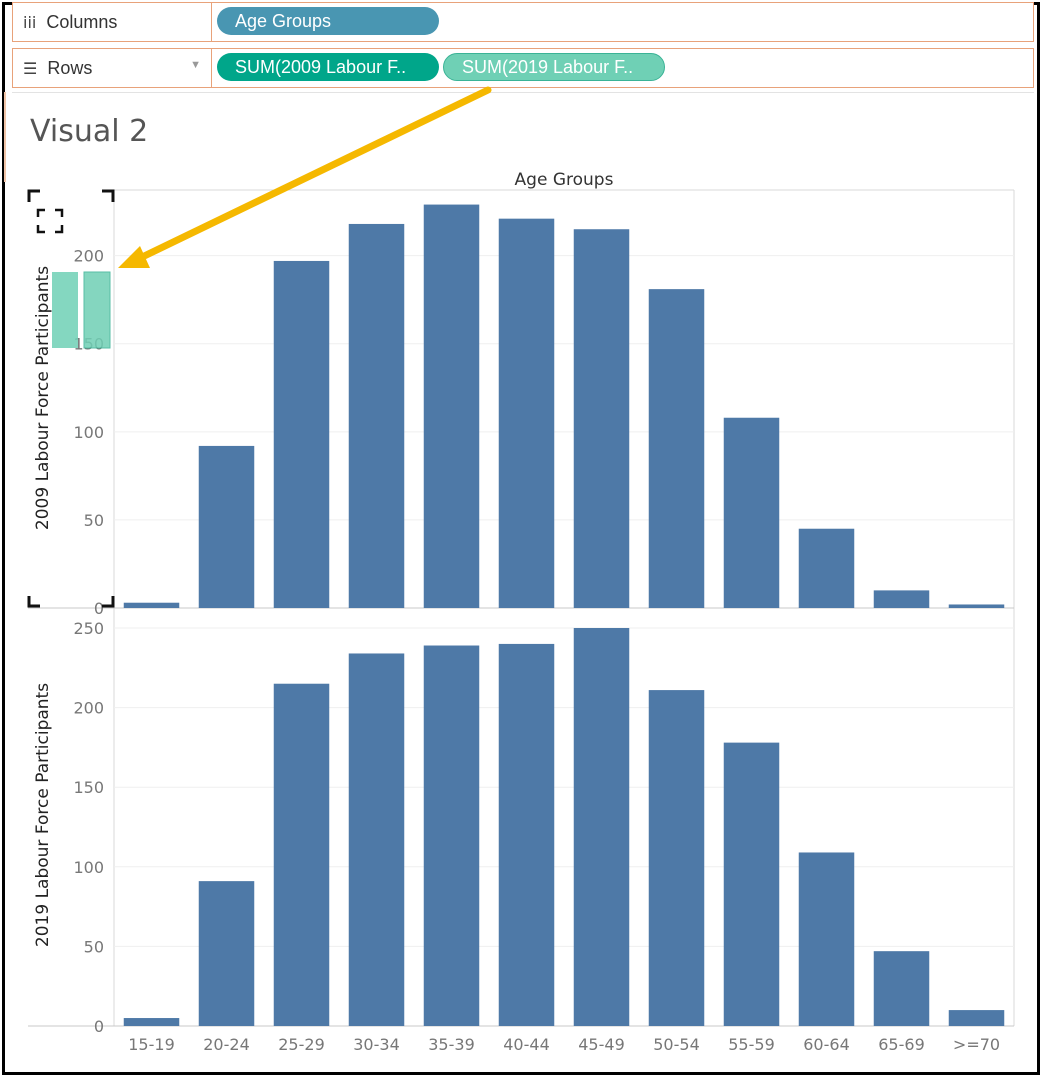 Image resolution: width=1040 pixels, height=1077 pixels. What do you see at coordinates (43, 398) in the screenshot?
I see `y-axis-label-2009: 2009 Labour Force Participants` at bounding box center [43, 398].